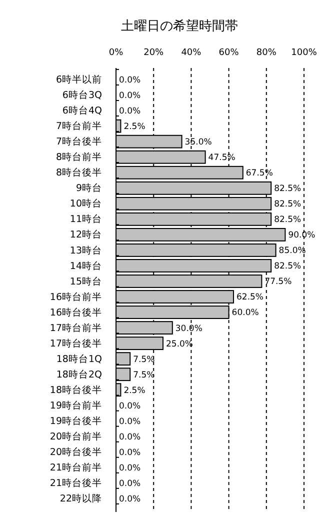 This screenshot has height=519, width=336. What do you see at coordinates (278, 282) in the screenshot?
I see `data-label: 77.5%` at bounding box center [278, 282].